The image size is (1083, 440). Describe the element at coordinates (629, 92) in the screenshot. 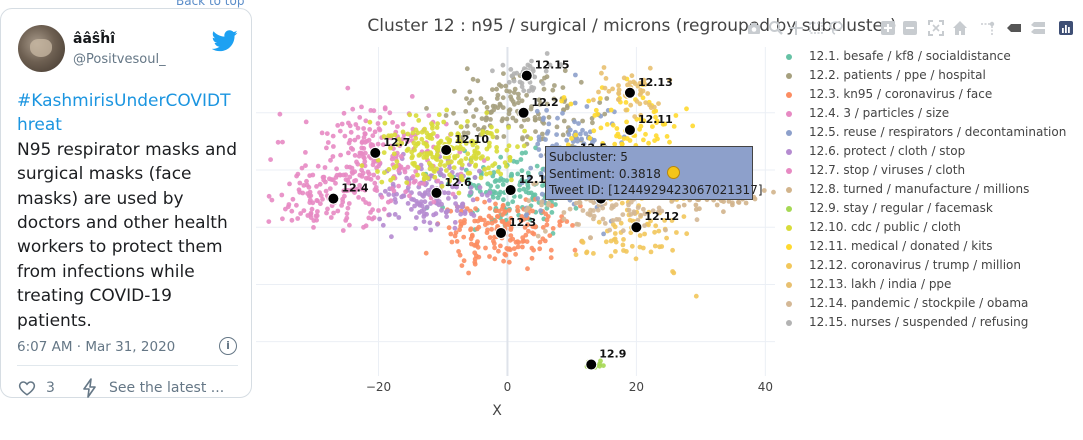

I see `centroid-marker-12.13` at that location.